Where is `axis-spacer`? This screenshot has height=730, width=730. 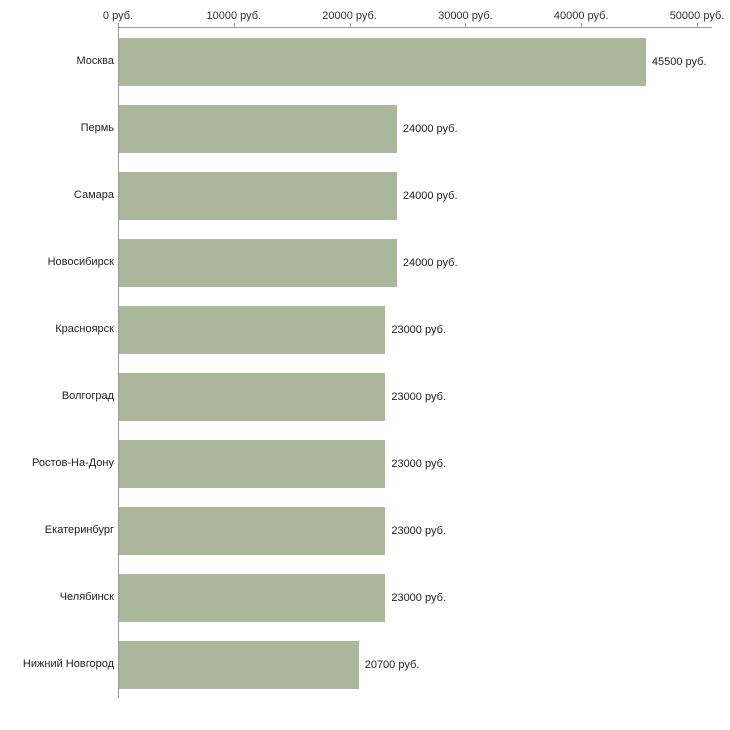 axis-spacer is located at coordinates (59, 19).